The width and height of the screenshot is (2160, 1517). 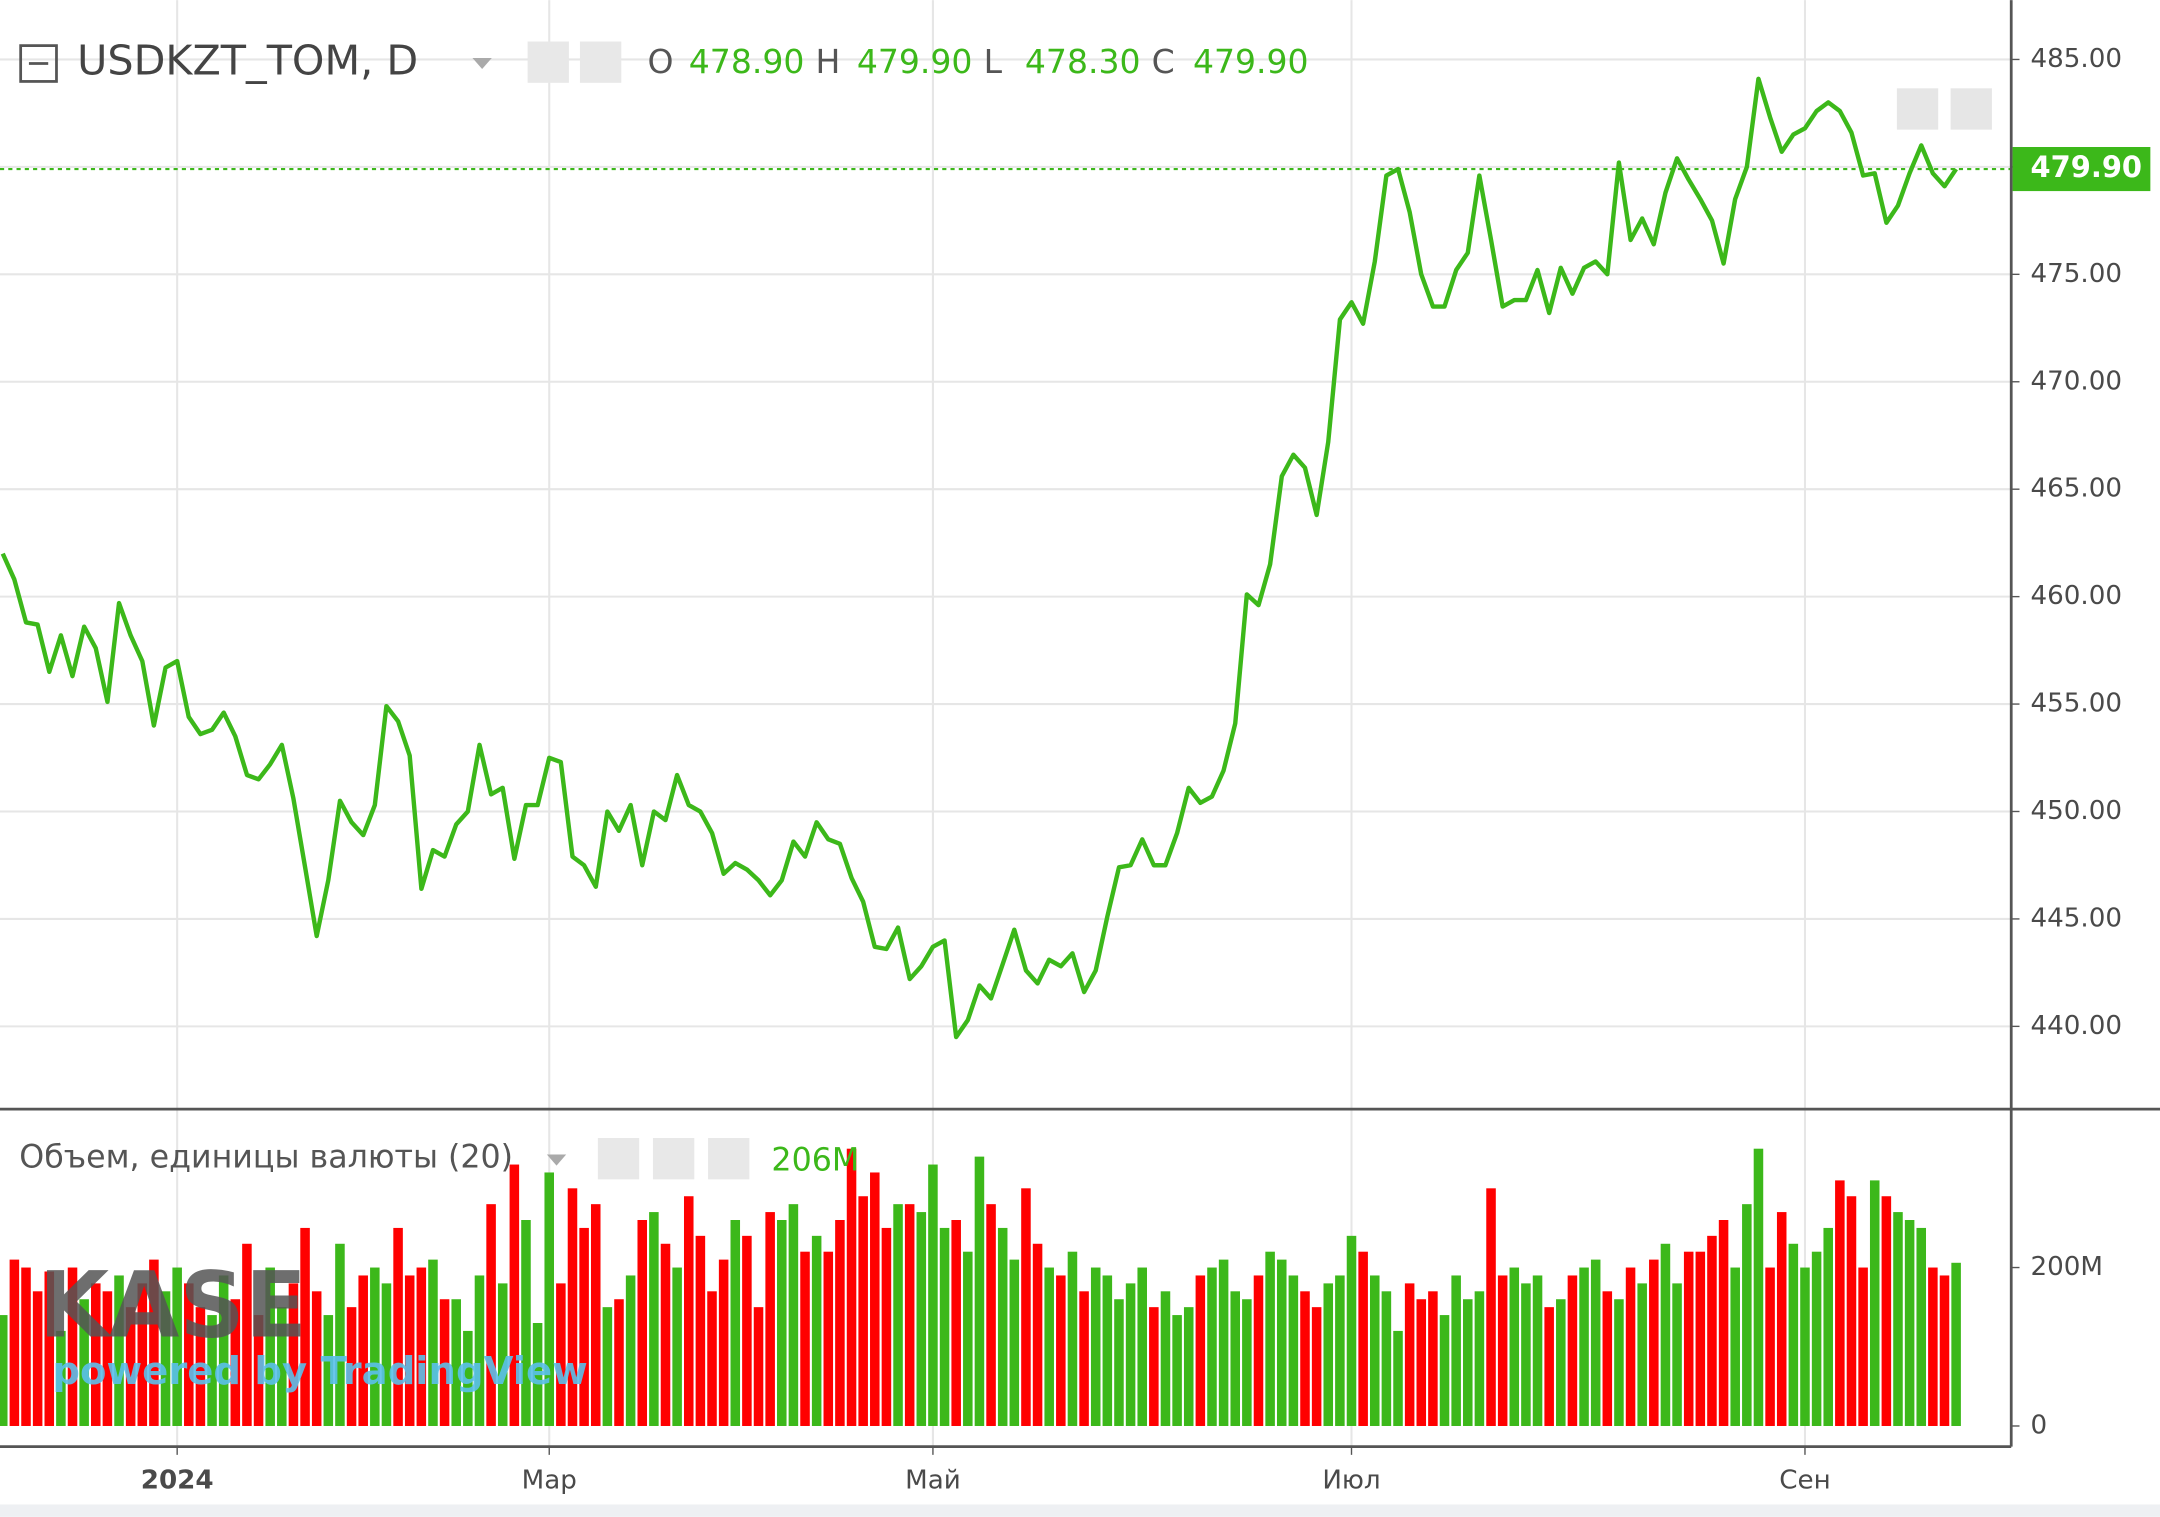 I want to click on scroll-icon, so click(x=1917, y=109).